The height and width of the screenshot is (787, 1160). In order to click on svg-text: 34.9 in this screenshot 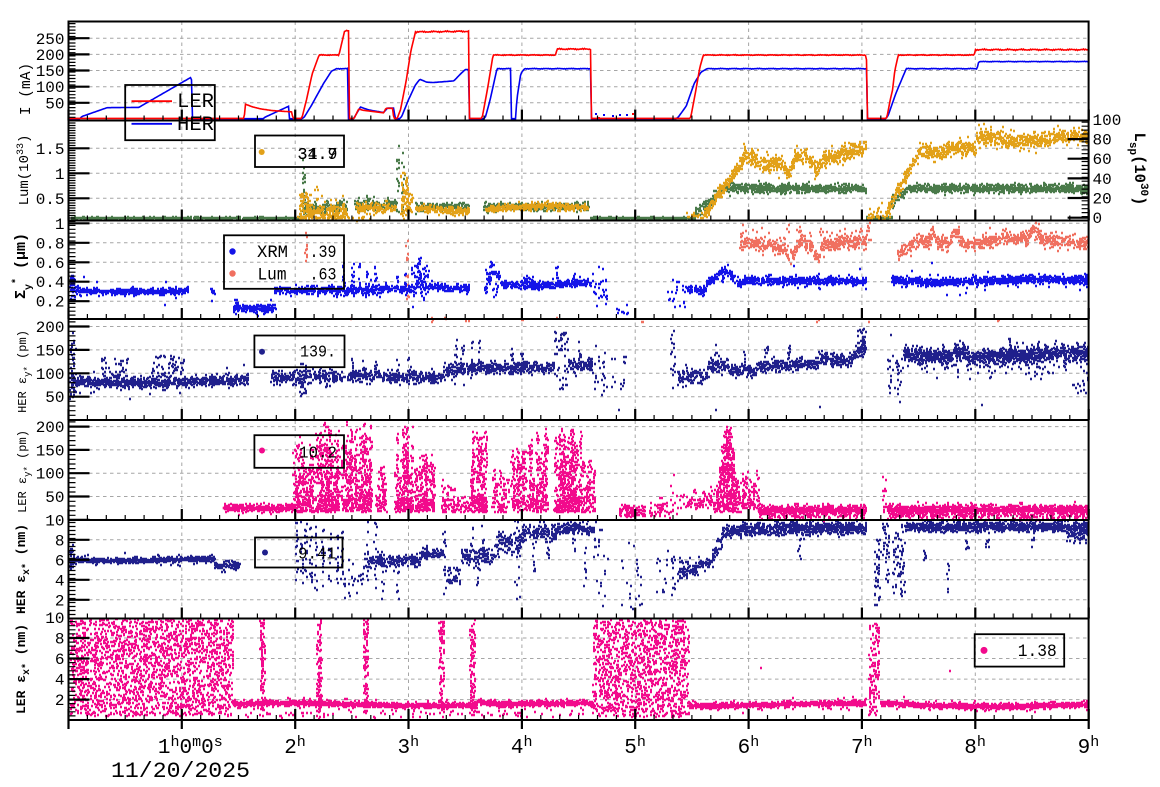, I will do `click(318, 155)`.